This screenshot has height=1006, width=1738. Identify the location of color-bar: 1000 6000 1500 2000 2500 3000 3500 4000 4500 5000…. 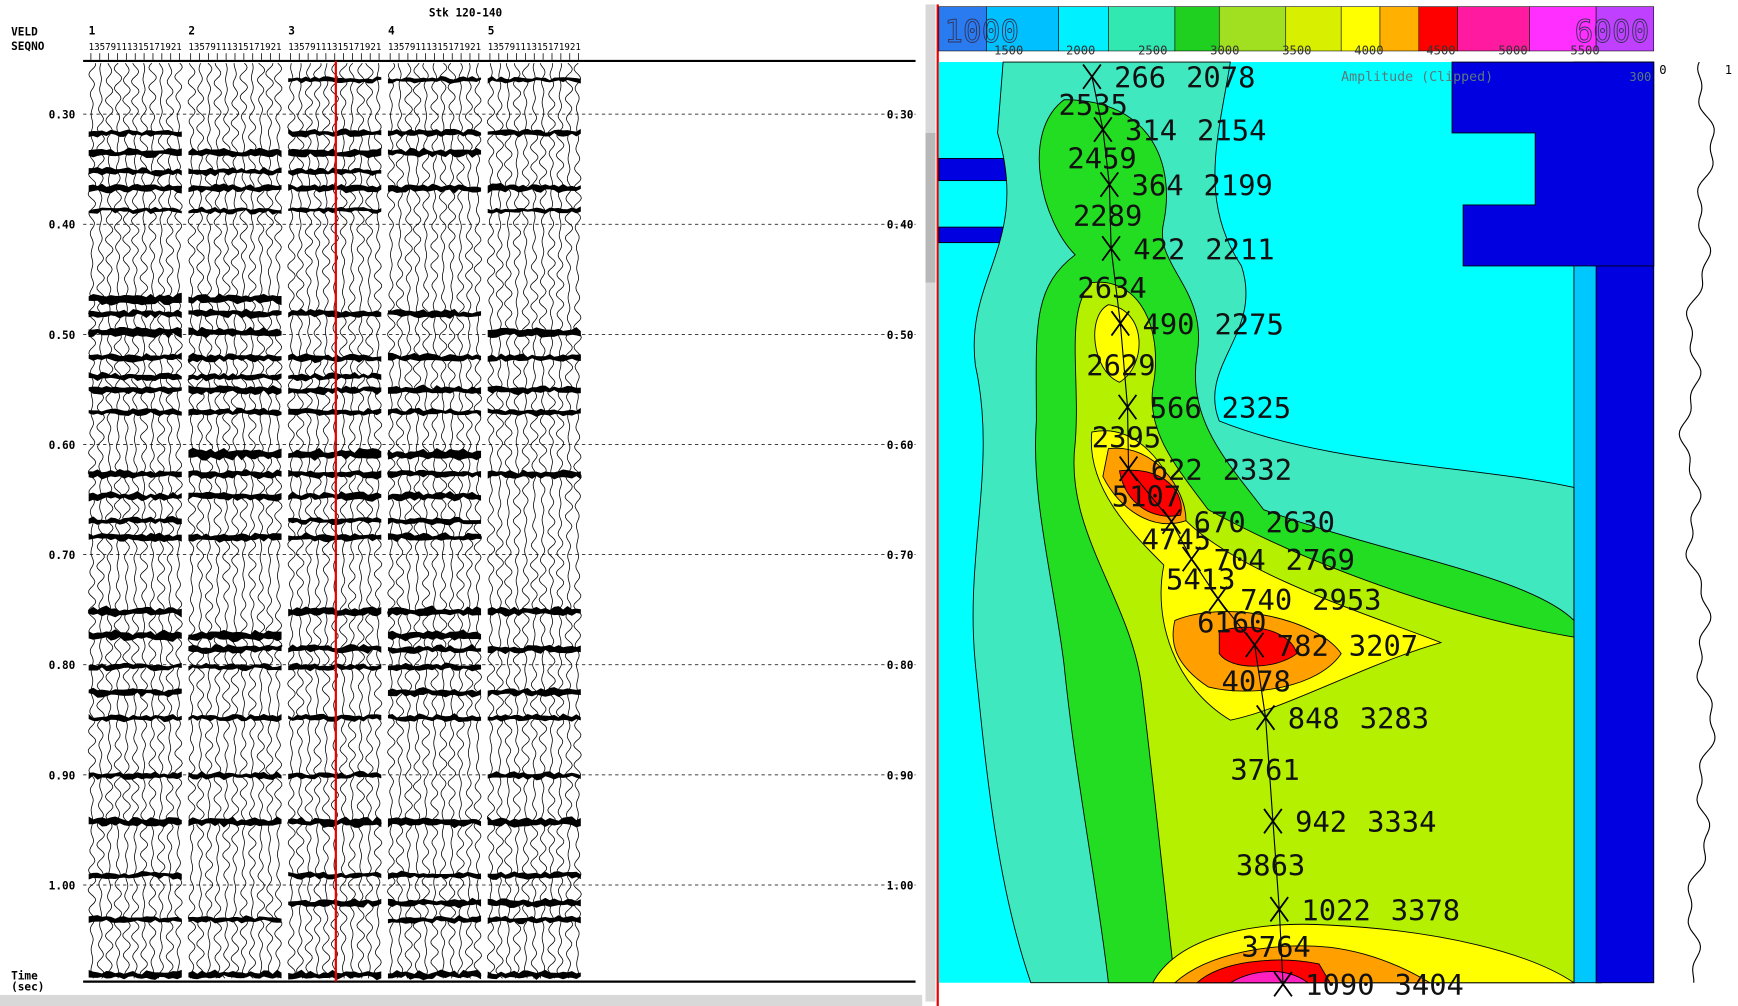
(1296, 31).